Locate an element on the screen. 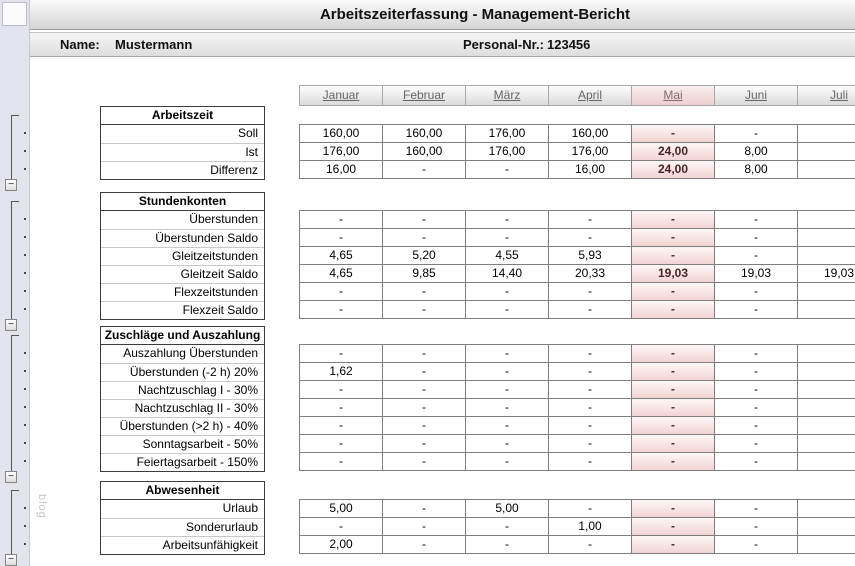  data-cell: 24,00 is located at coordinates (673, 169).